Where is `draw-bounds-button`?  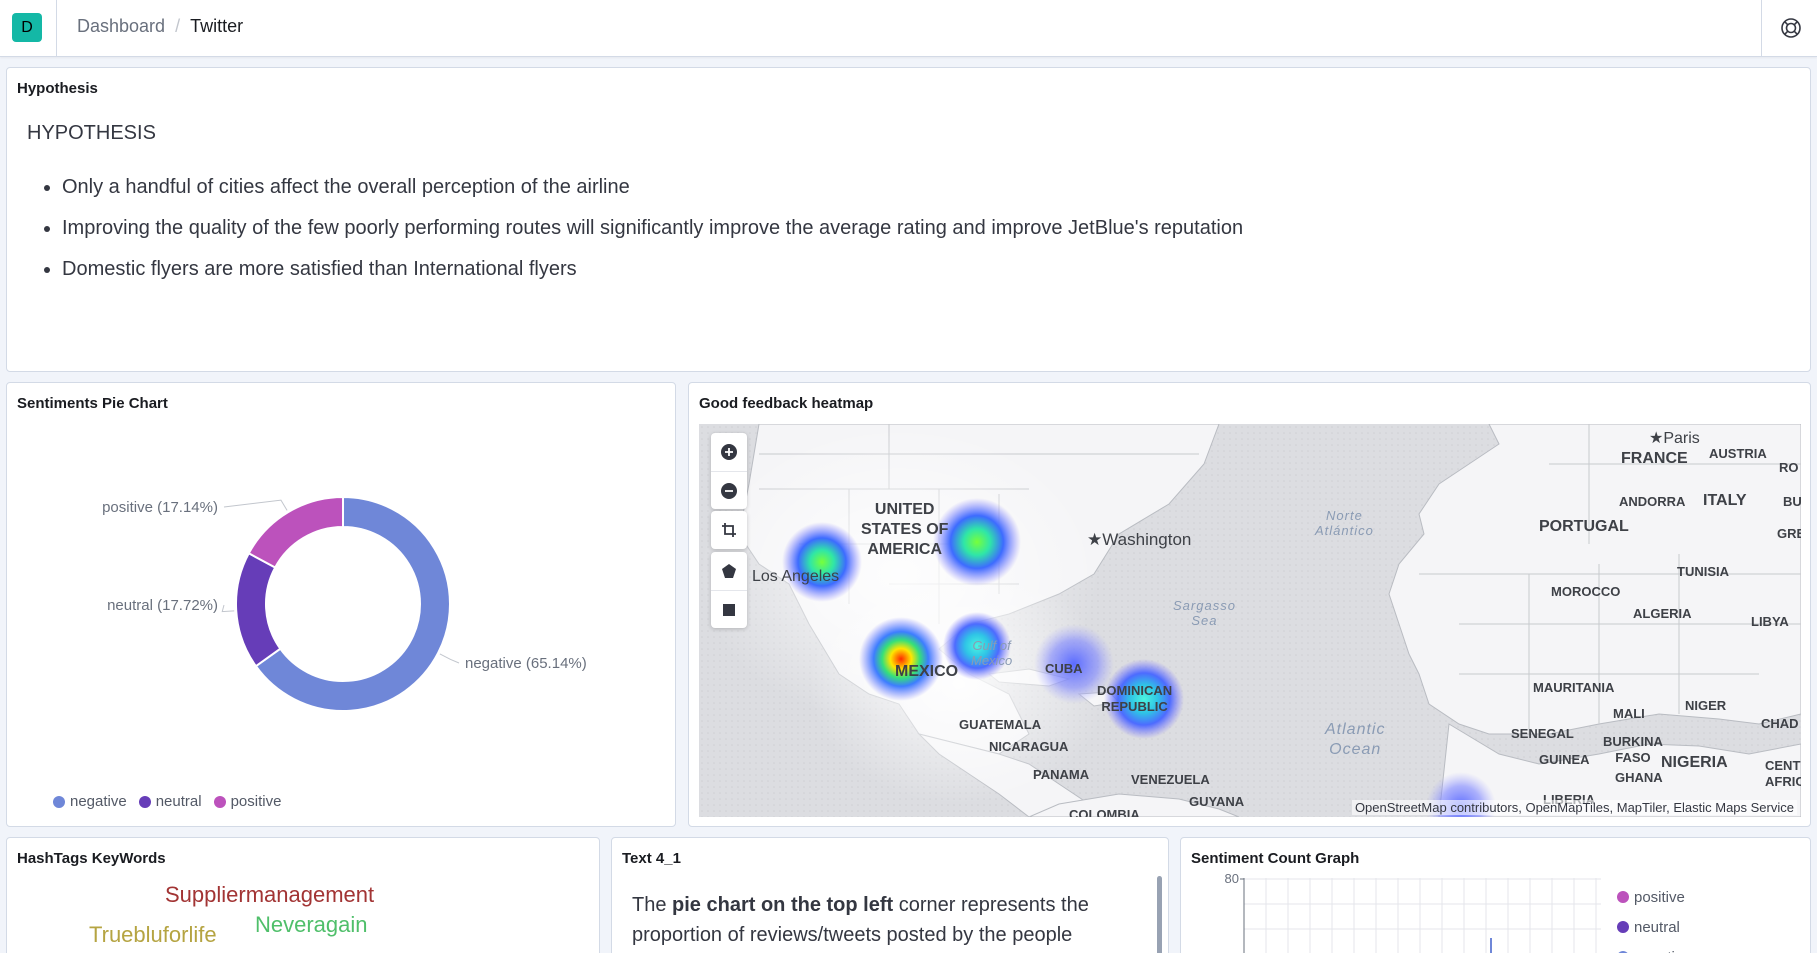 draw-bounds-button is located at coordinates (729, 609).